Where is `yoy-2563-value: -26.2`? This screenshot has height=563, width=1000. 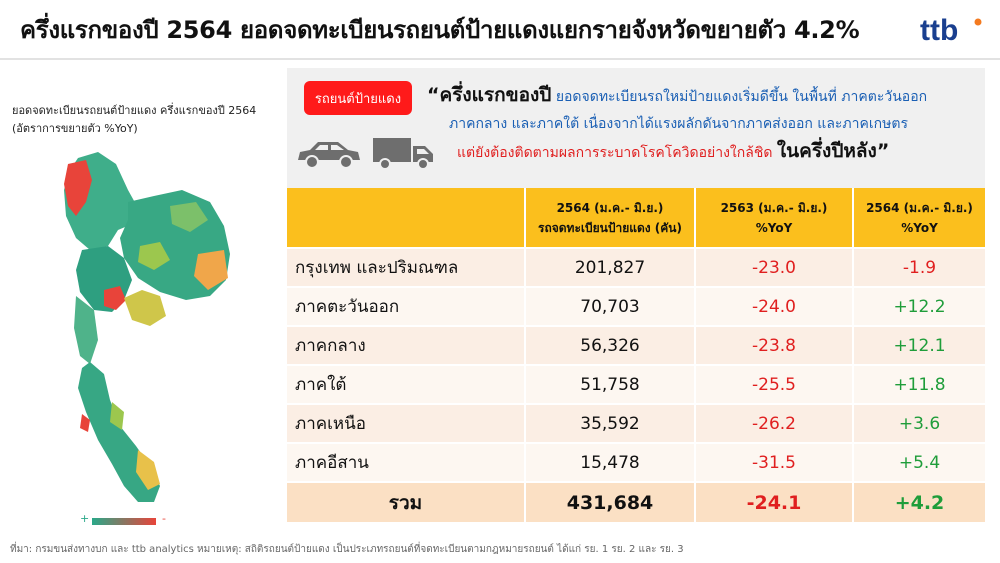 yoy-2563-value: -26.2 is located at coordinates (774, 423).